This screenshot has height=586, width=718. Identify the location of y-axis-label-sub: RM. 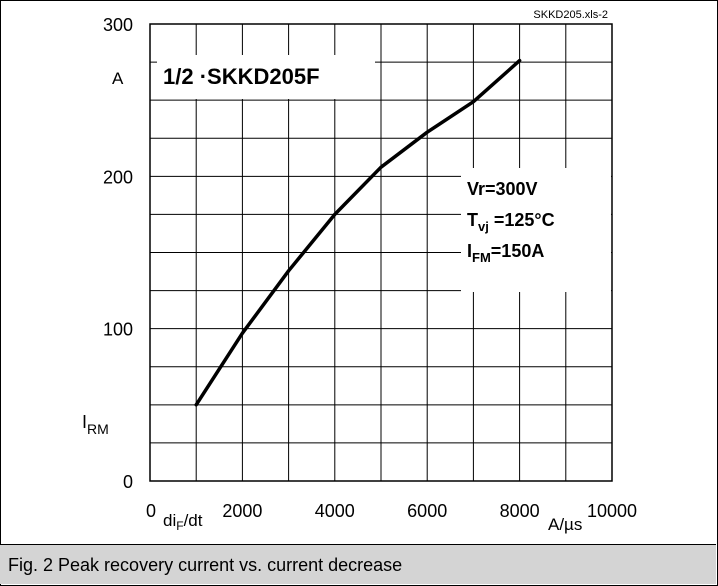
(98, 429).